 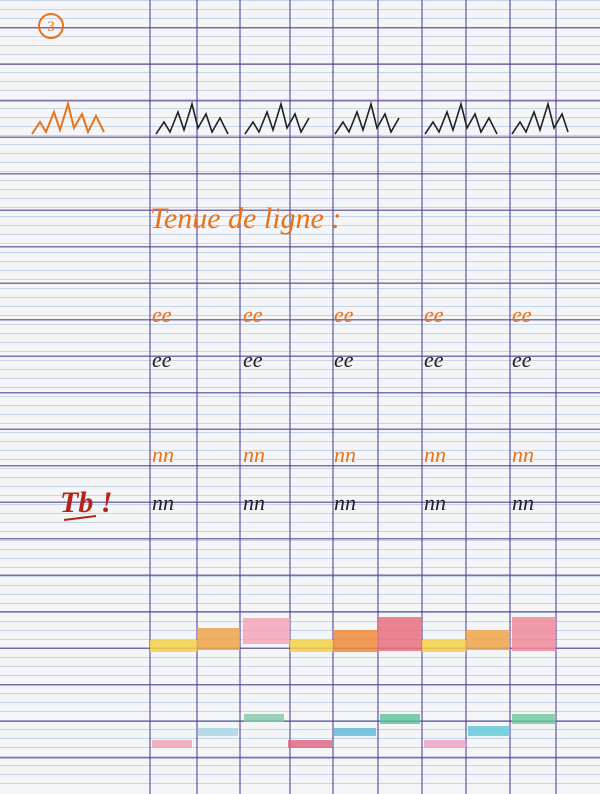 I want to click on zigzag-model, so click(x=68, y=117).